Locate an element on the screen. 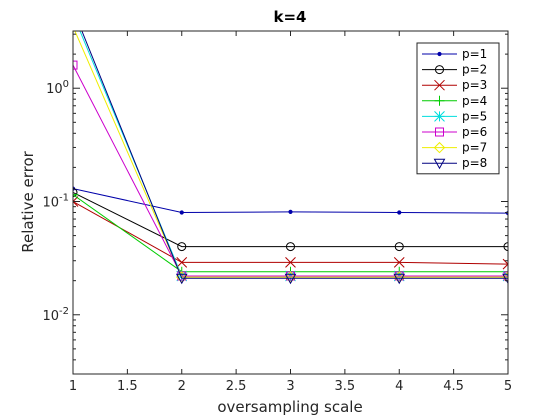 Image resolution: width=560 pixels, height=420 pixels. x-tick-label: 3.5 is located at coordinates (345, 386).